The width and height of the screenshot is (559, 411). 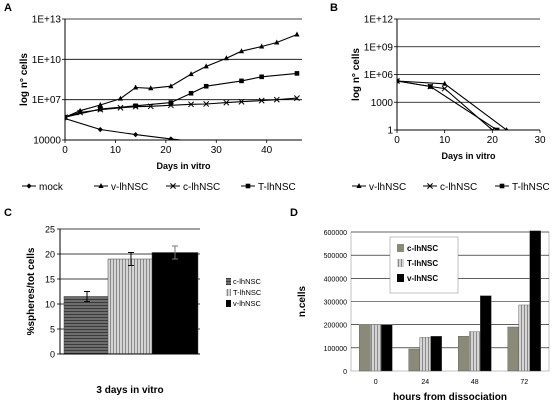 What do you see at coordinates (445, 140) in the screenshot?
I see `x-tick-label: 10` at bounding box center [445, 140].